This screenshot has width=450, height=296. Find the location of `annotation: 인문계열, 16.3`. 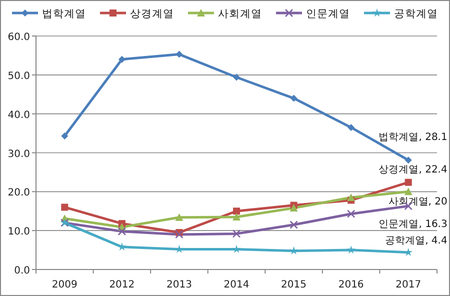

annotation: 인문계열, 16.3 is located at coordinates (413, 224).